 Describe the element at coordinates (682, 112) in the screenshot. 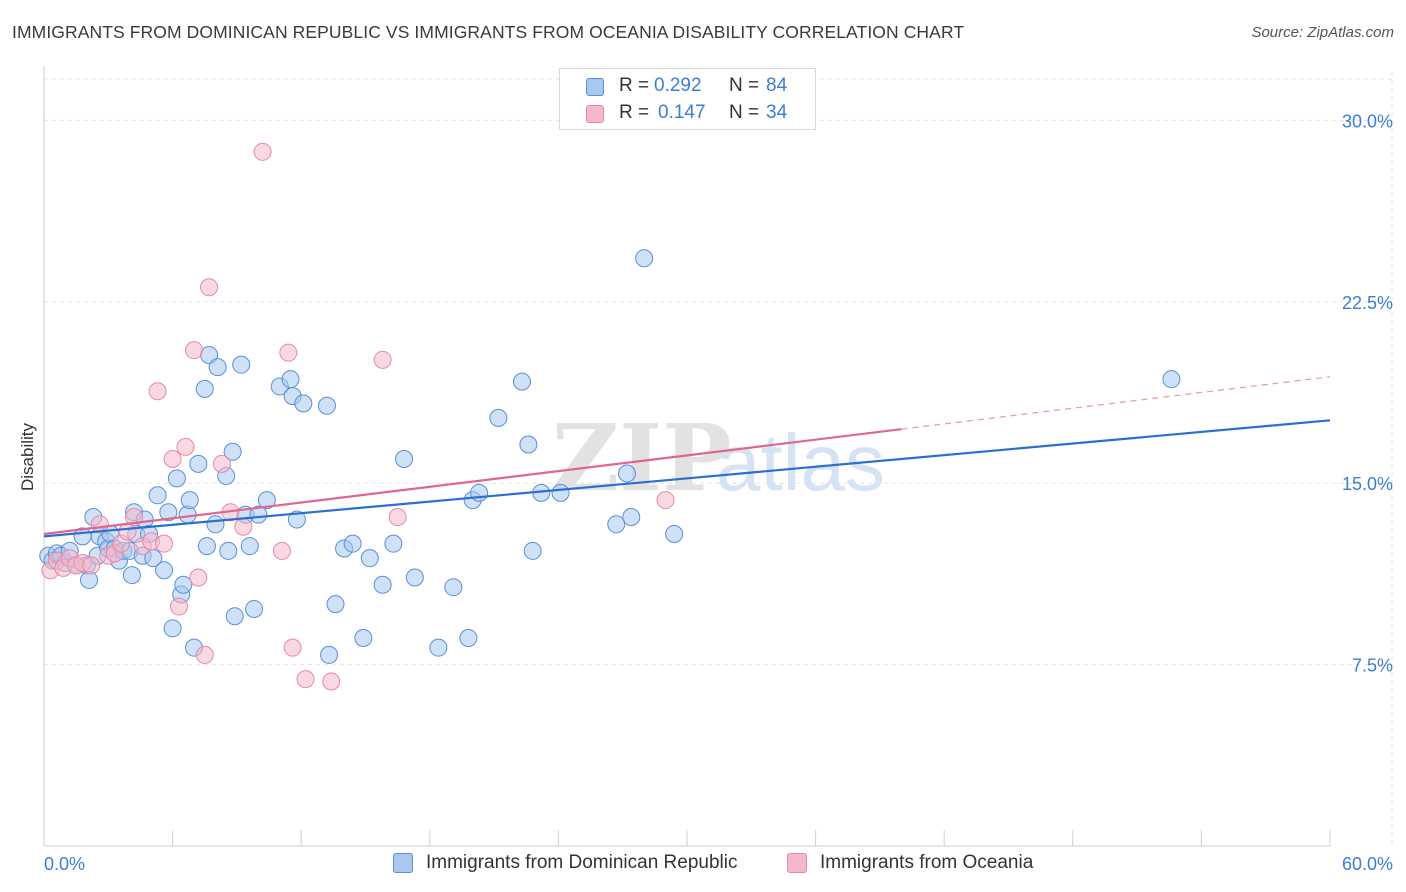

I see `r-value: 0.147` at that location.